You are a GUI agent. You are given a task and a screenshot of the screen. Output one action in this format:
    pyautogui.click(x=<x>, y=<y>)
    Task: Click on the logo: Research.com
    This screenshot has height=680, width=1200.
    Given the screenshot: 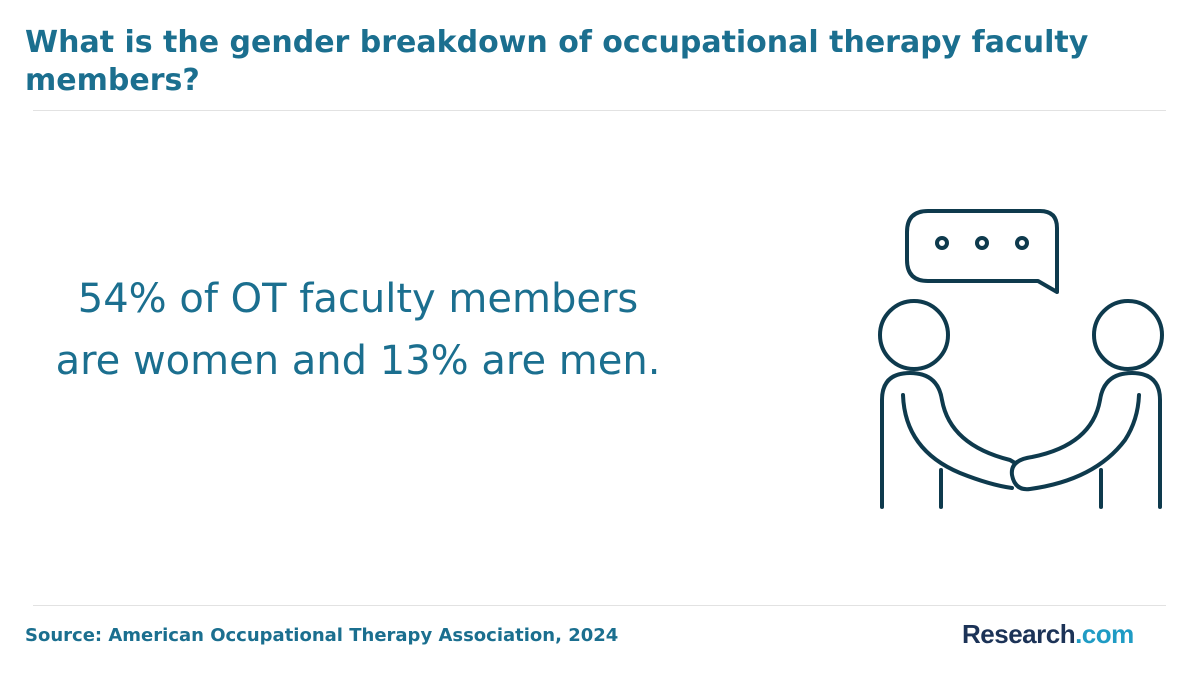 What is the action you would take?
    pyautogui.click(x=1048, y=634)
    